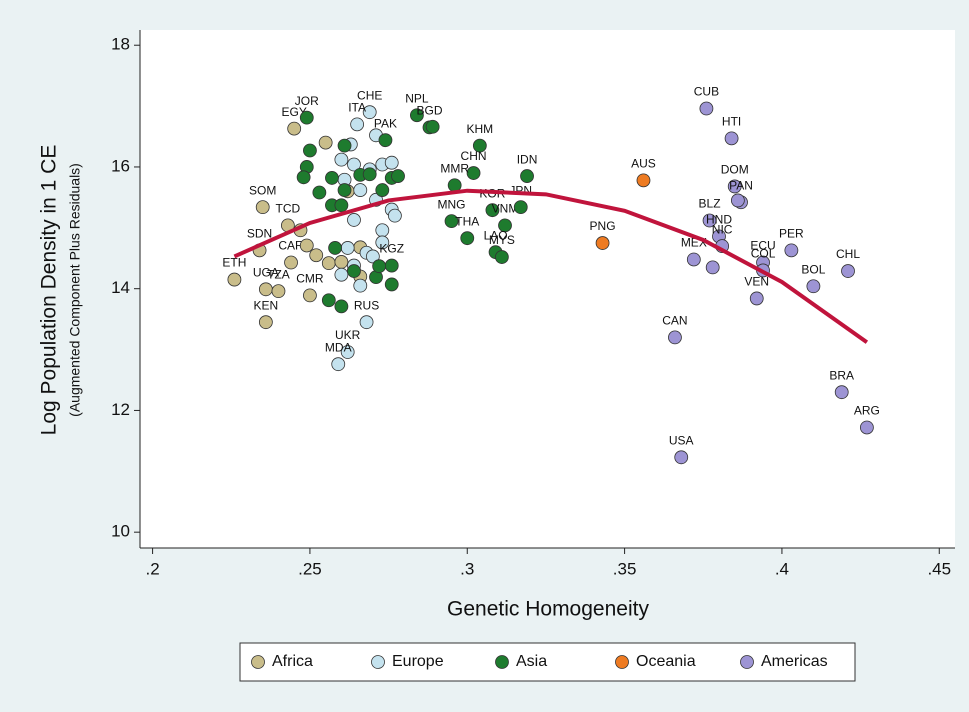  What do you see at coordinates (674, 321) in the screenshot?
I see `point-label: CAN` at bounding box center [674, 321].